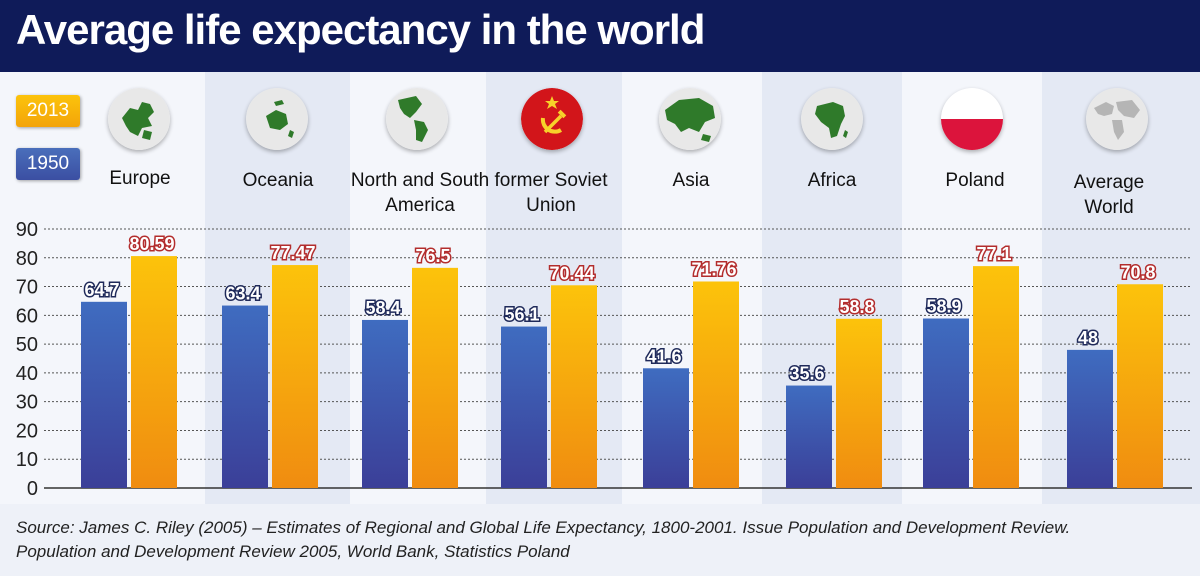 The width and height of the screenshot is (1200, 576). What do you see at coordinates (292, 253) in the screenshot?
I see `data-label-2013: 77.47` at bounding box center [292, 253].